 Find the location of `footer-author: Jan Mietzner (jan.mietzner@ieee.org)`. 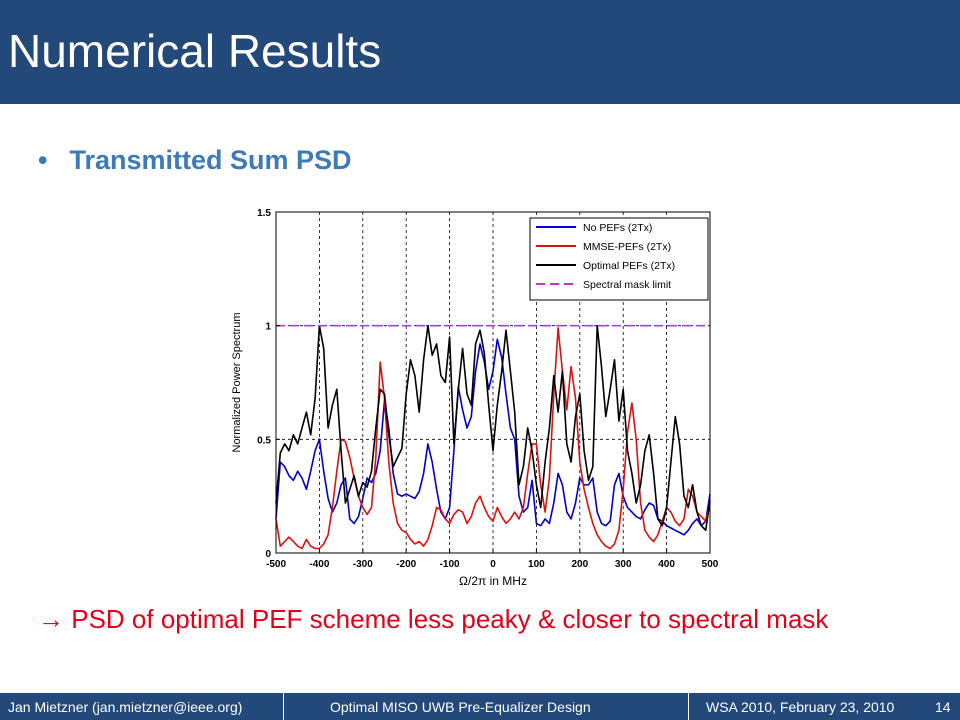

footer-author: Jan Mietzner (jan.mietzner@ieee.org) is located at coordinates (125, 707).